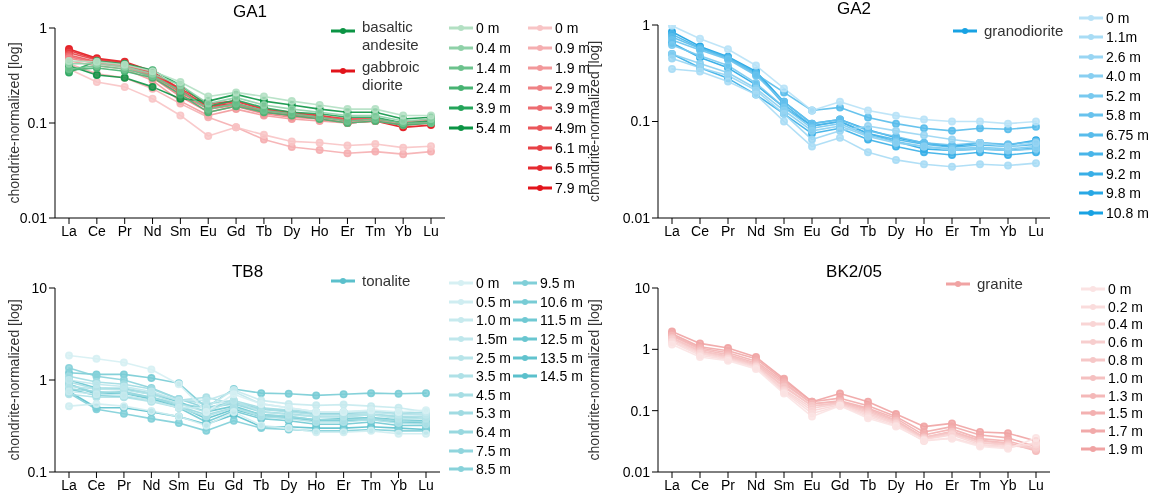 This screenshot has height=504, width=1167. What do you see at coordinates (494, 413) in the screenshot?
I see `legend-label: 5.3 m` at bounding box center [494, 413].